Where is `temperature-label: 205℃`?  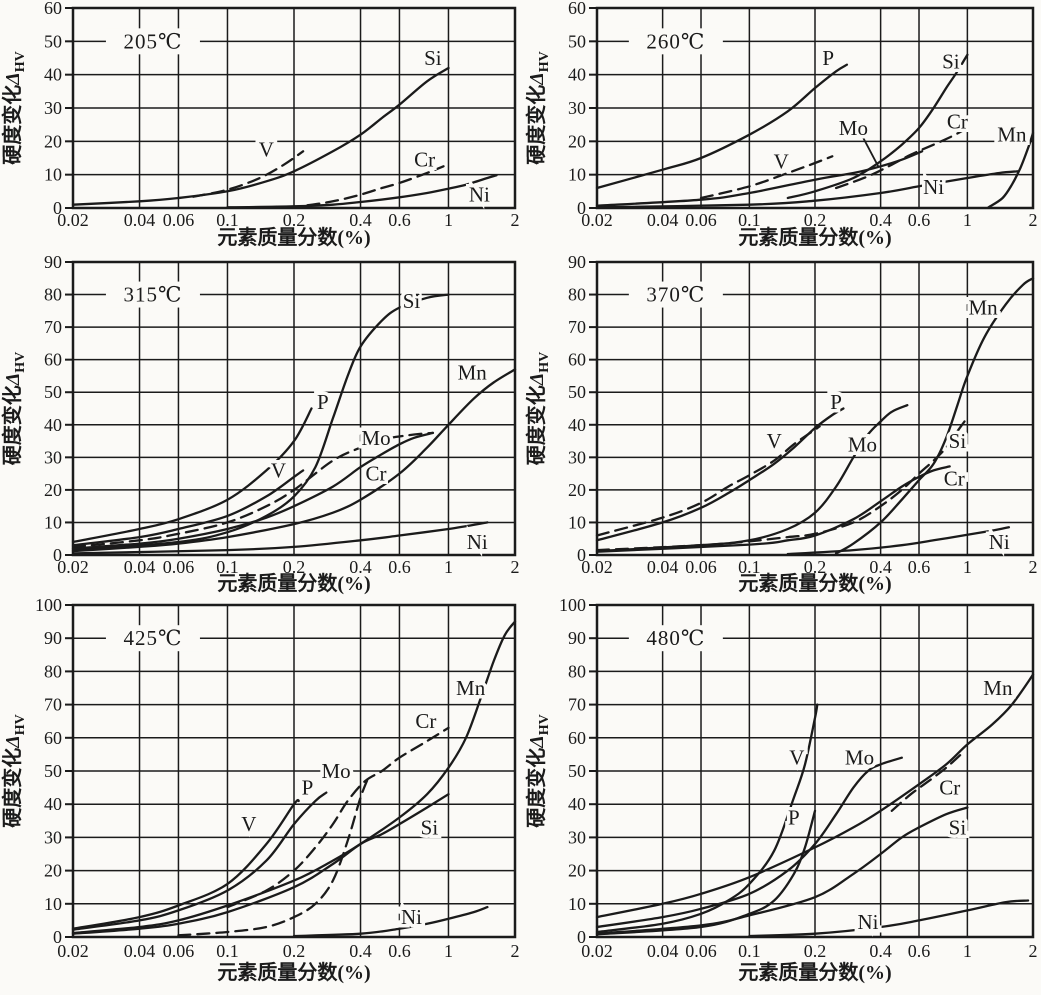
temperature-label: 205℃ is located at coordinates (152, 41).